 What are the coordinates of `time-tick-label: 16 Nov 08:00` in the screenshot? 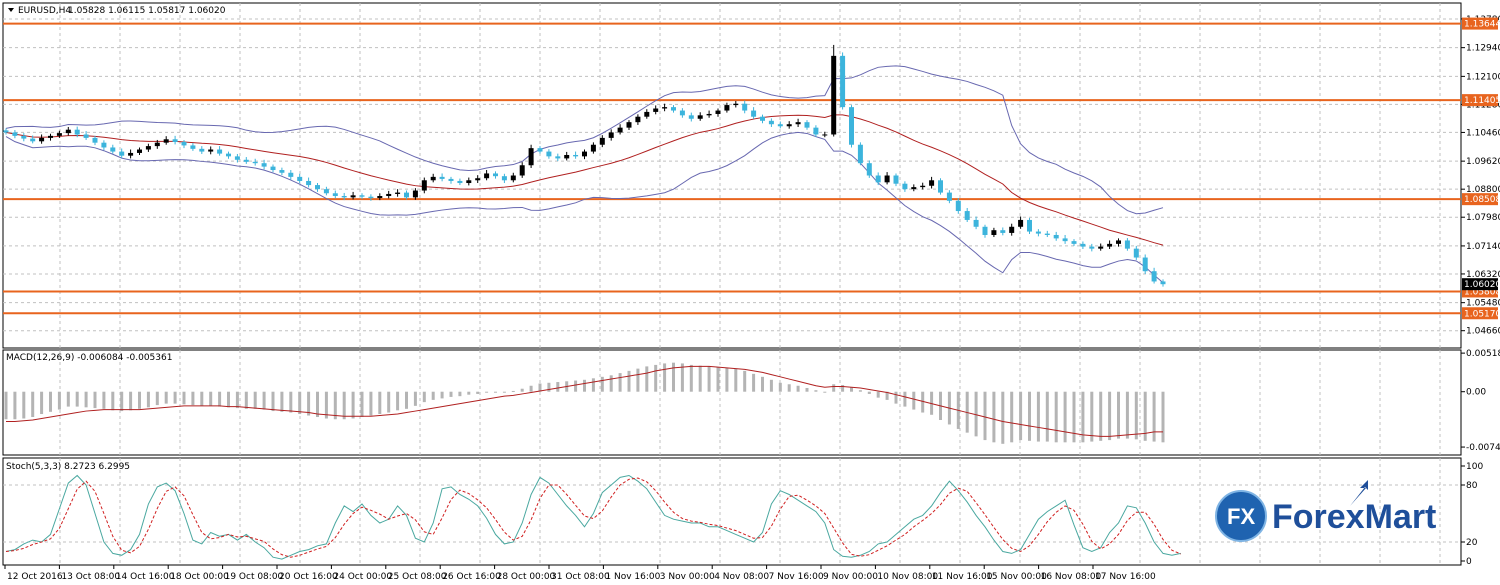 It's located at (1071, 577).